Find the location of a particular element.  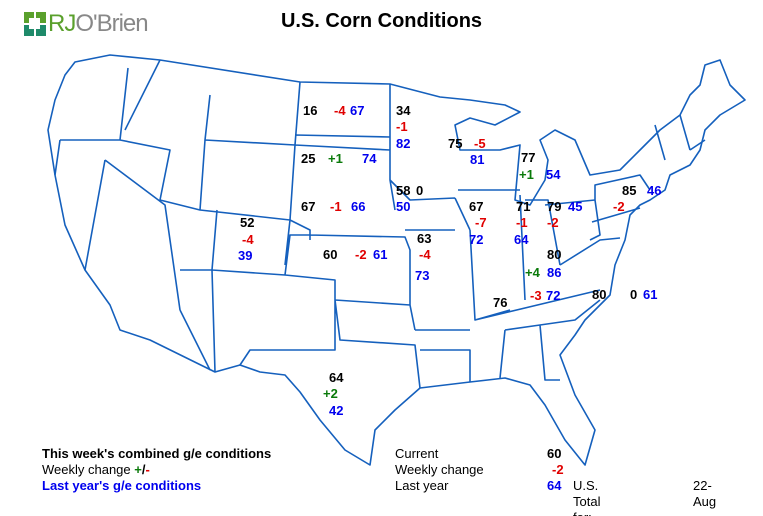

current-value: 52 is located at coordinates (247, 222).